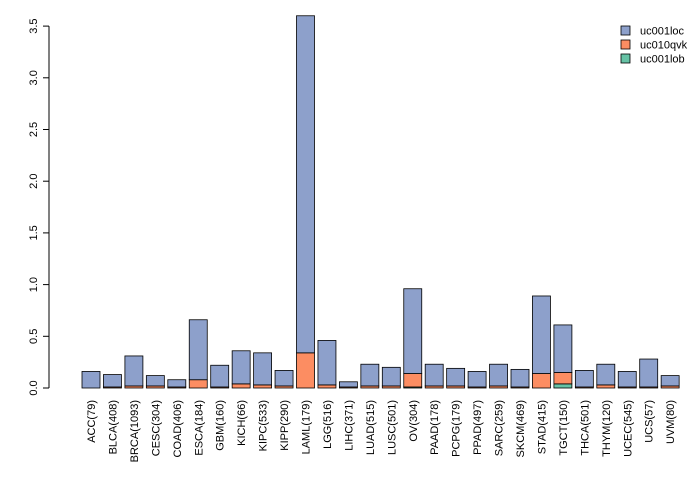 Image resolution: width=700 pixels, height=480 pixels. I want to click on y-tick-label: 2.0, so click(34, 181).